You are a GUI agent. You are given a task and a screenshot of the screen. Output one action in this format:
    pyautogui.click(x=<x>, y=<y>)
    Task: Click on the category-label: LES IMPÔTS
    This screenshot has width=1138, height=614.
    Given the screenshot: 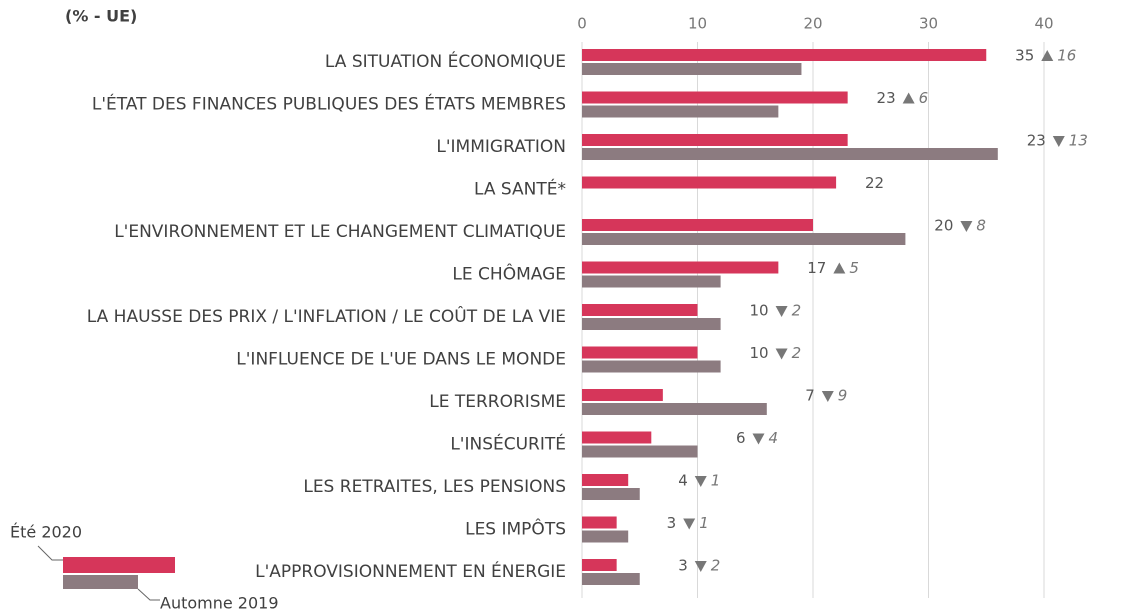 What is the action you would take?
    pyautogui.click(x=515, y=529)
    